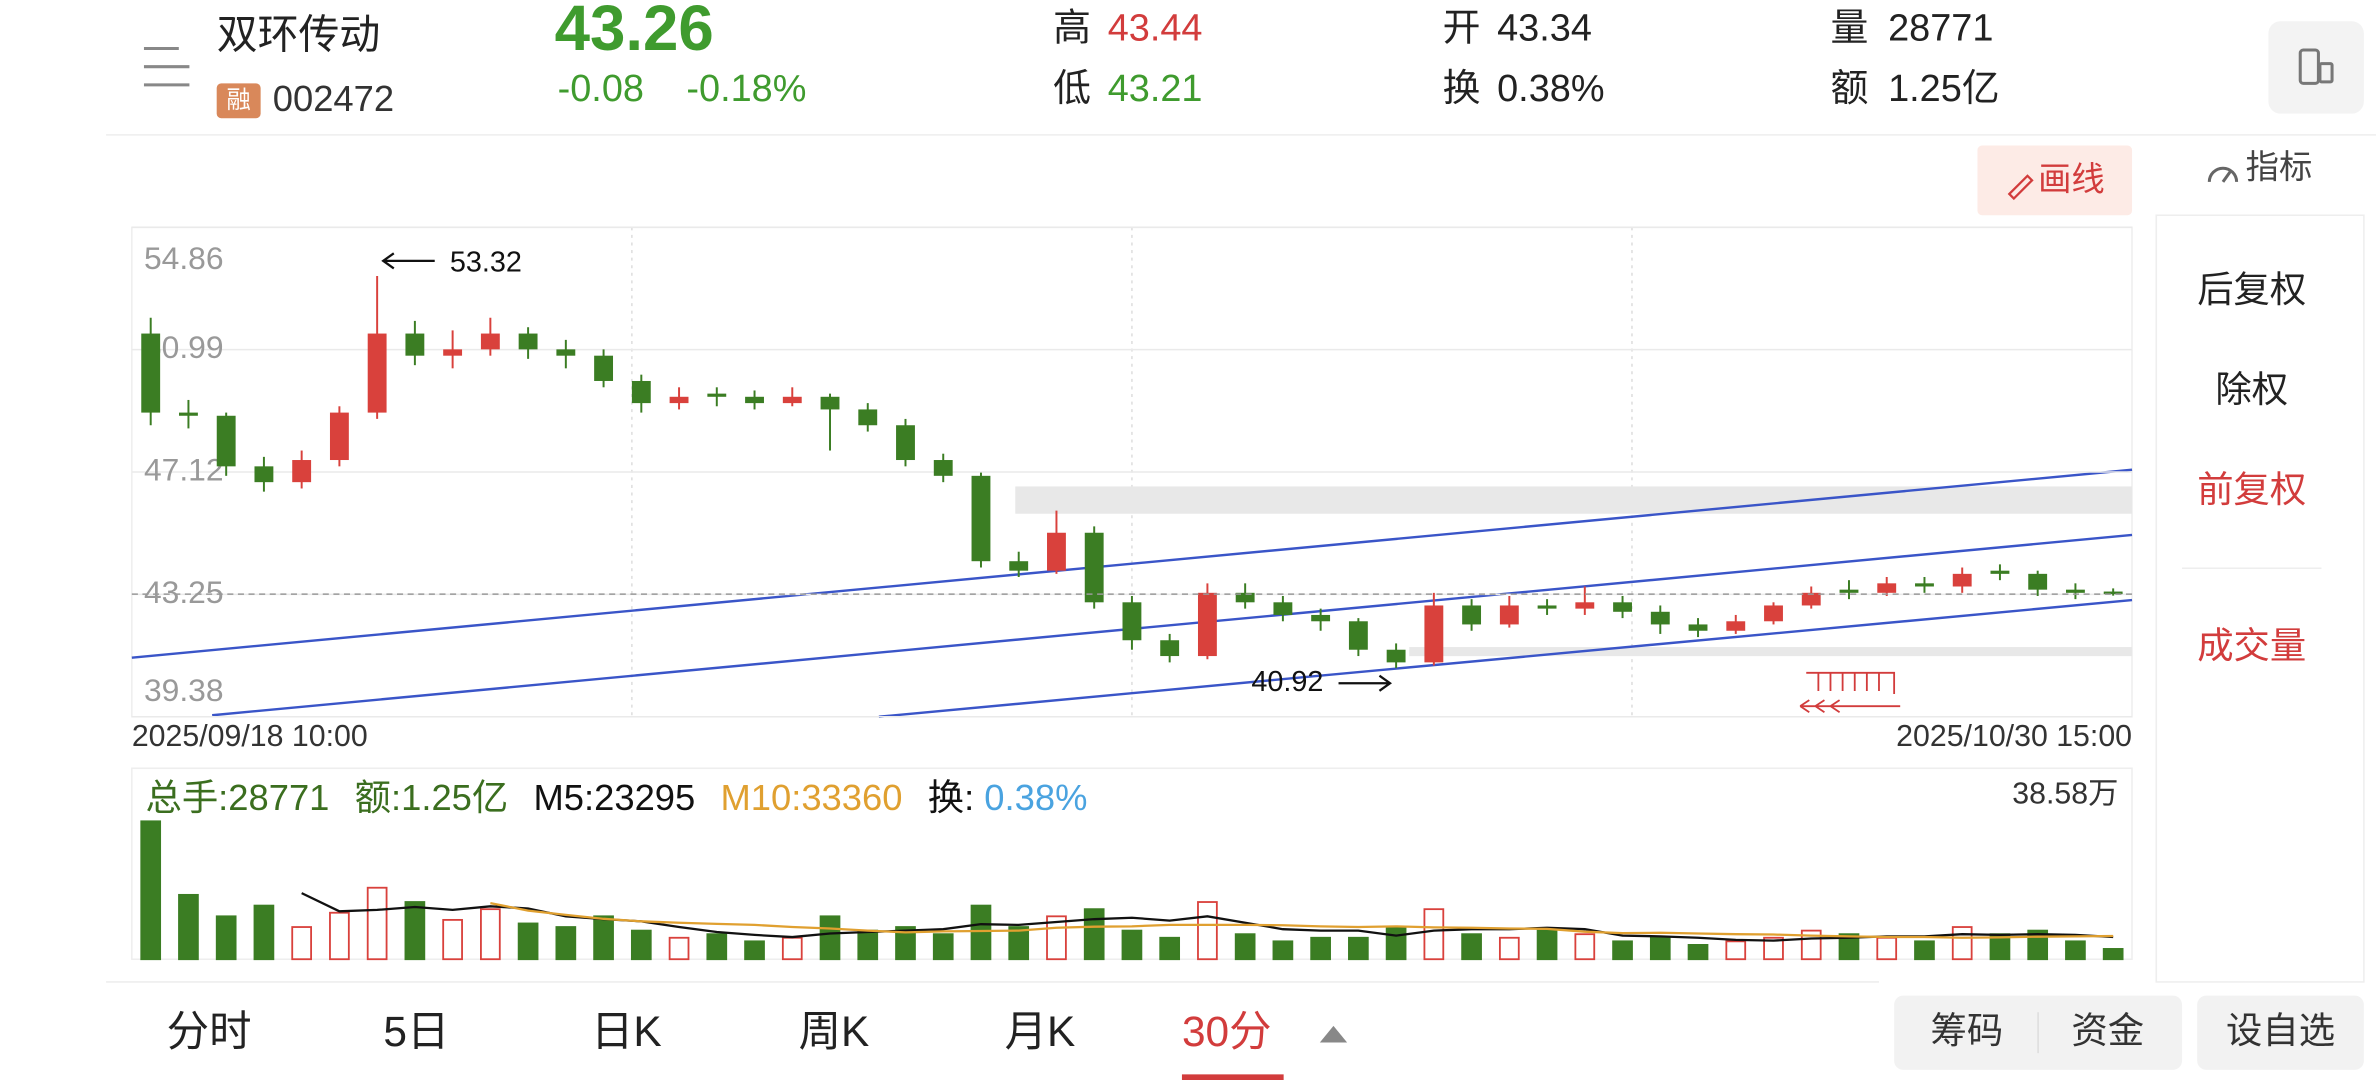  What do you see at coordinates (239, 100) in the screenshot?
I see `badge: 融` at bounding box center [239, 100].